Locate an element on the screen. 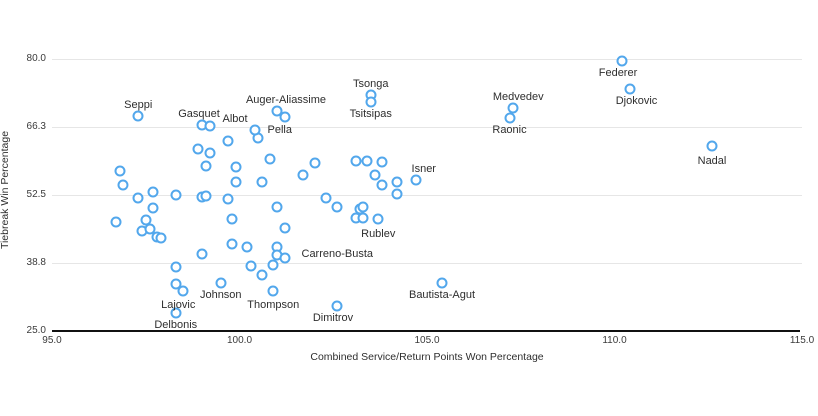 This screenshot has height=416, width=818. player-label: Delbonis is located at coordinates (176, 324).